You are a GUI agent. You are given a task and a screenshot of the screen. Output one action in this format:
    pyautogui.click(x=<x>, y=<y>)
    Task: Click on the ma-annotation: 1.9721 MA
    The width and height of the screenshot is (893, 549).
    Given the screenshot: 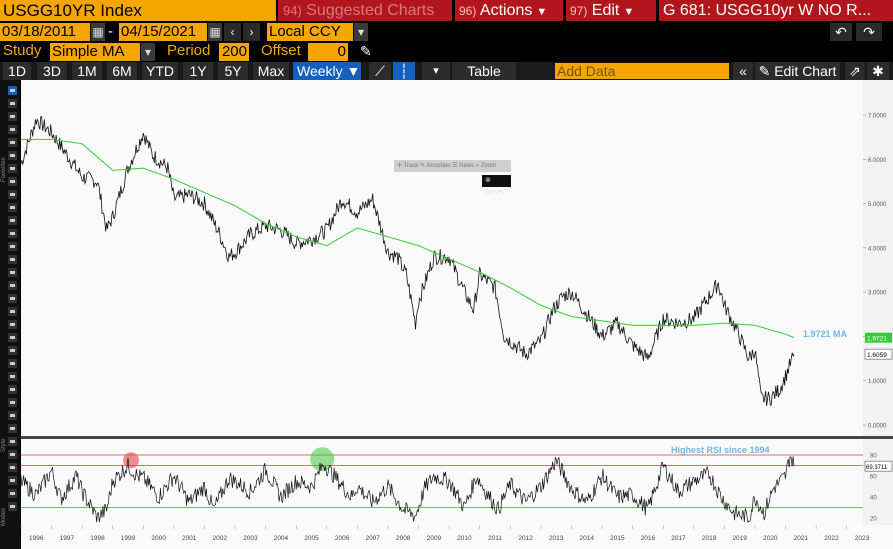 What is the action you would take?
    pyautogui.click(x=825, y=334)
    